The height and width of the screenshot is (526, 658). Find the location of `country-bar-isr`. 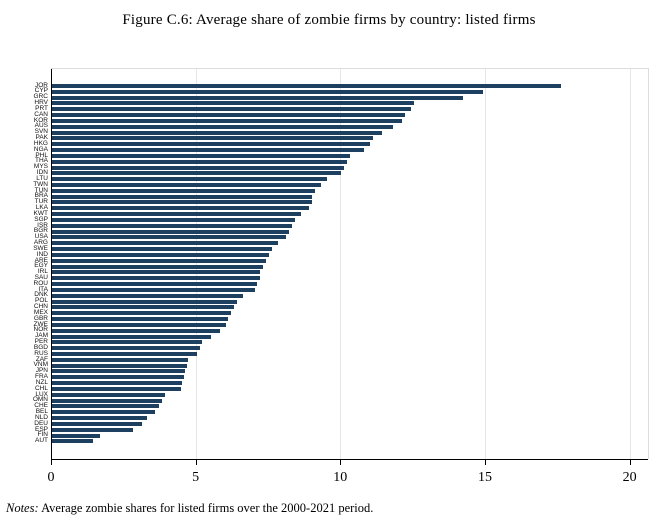

country-bar-isr is located at coordinates (172, 225).